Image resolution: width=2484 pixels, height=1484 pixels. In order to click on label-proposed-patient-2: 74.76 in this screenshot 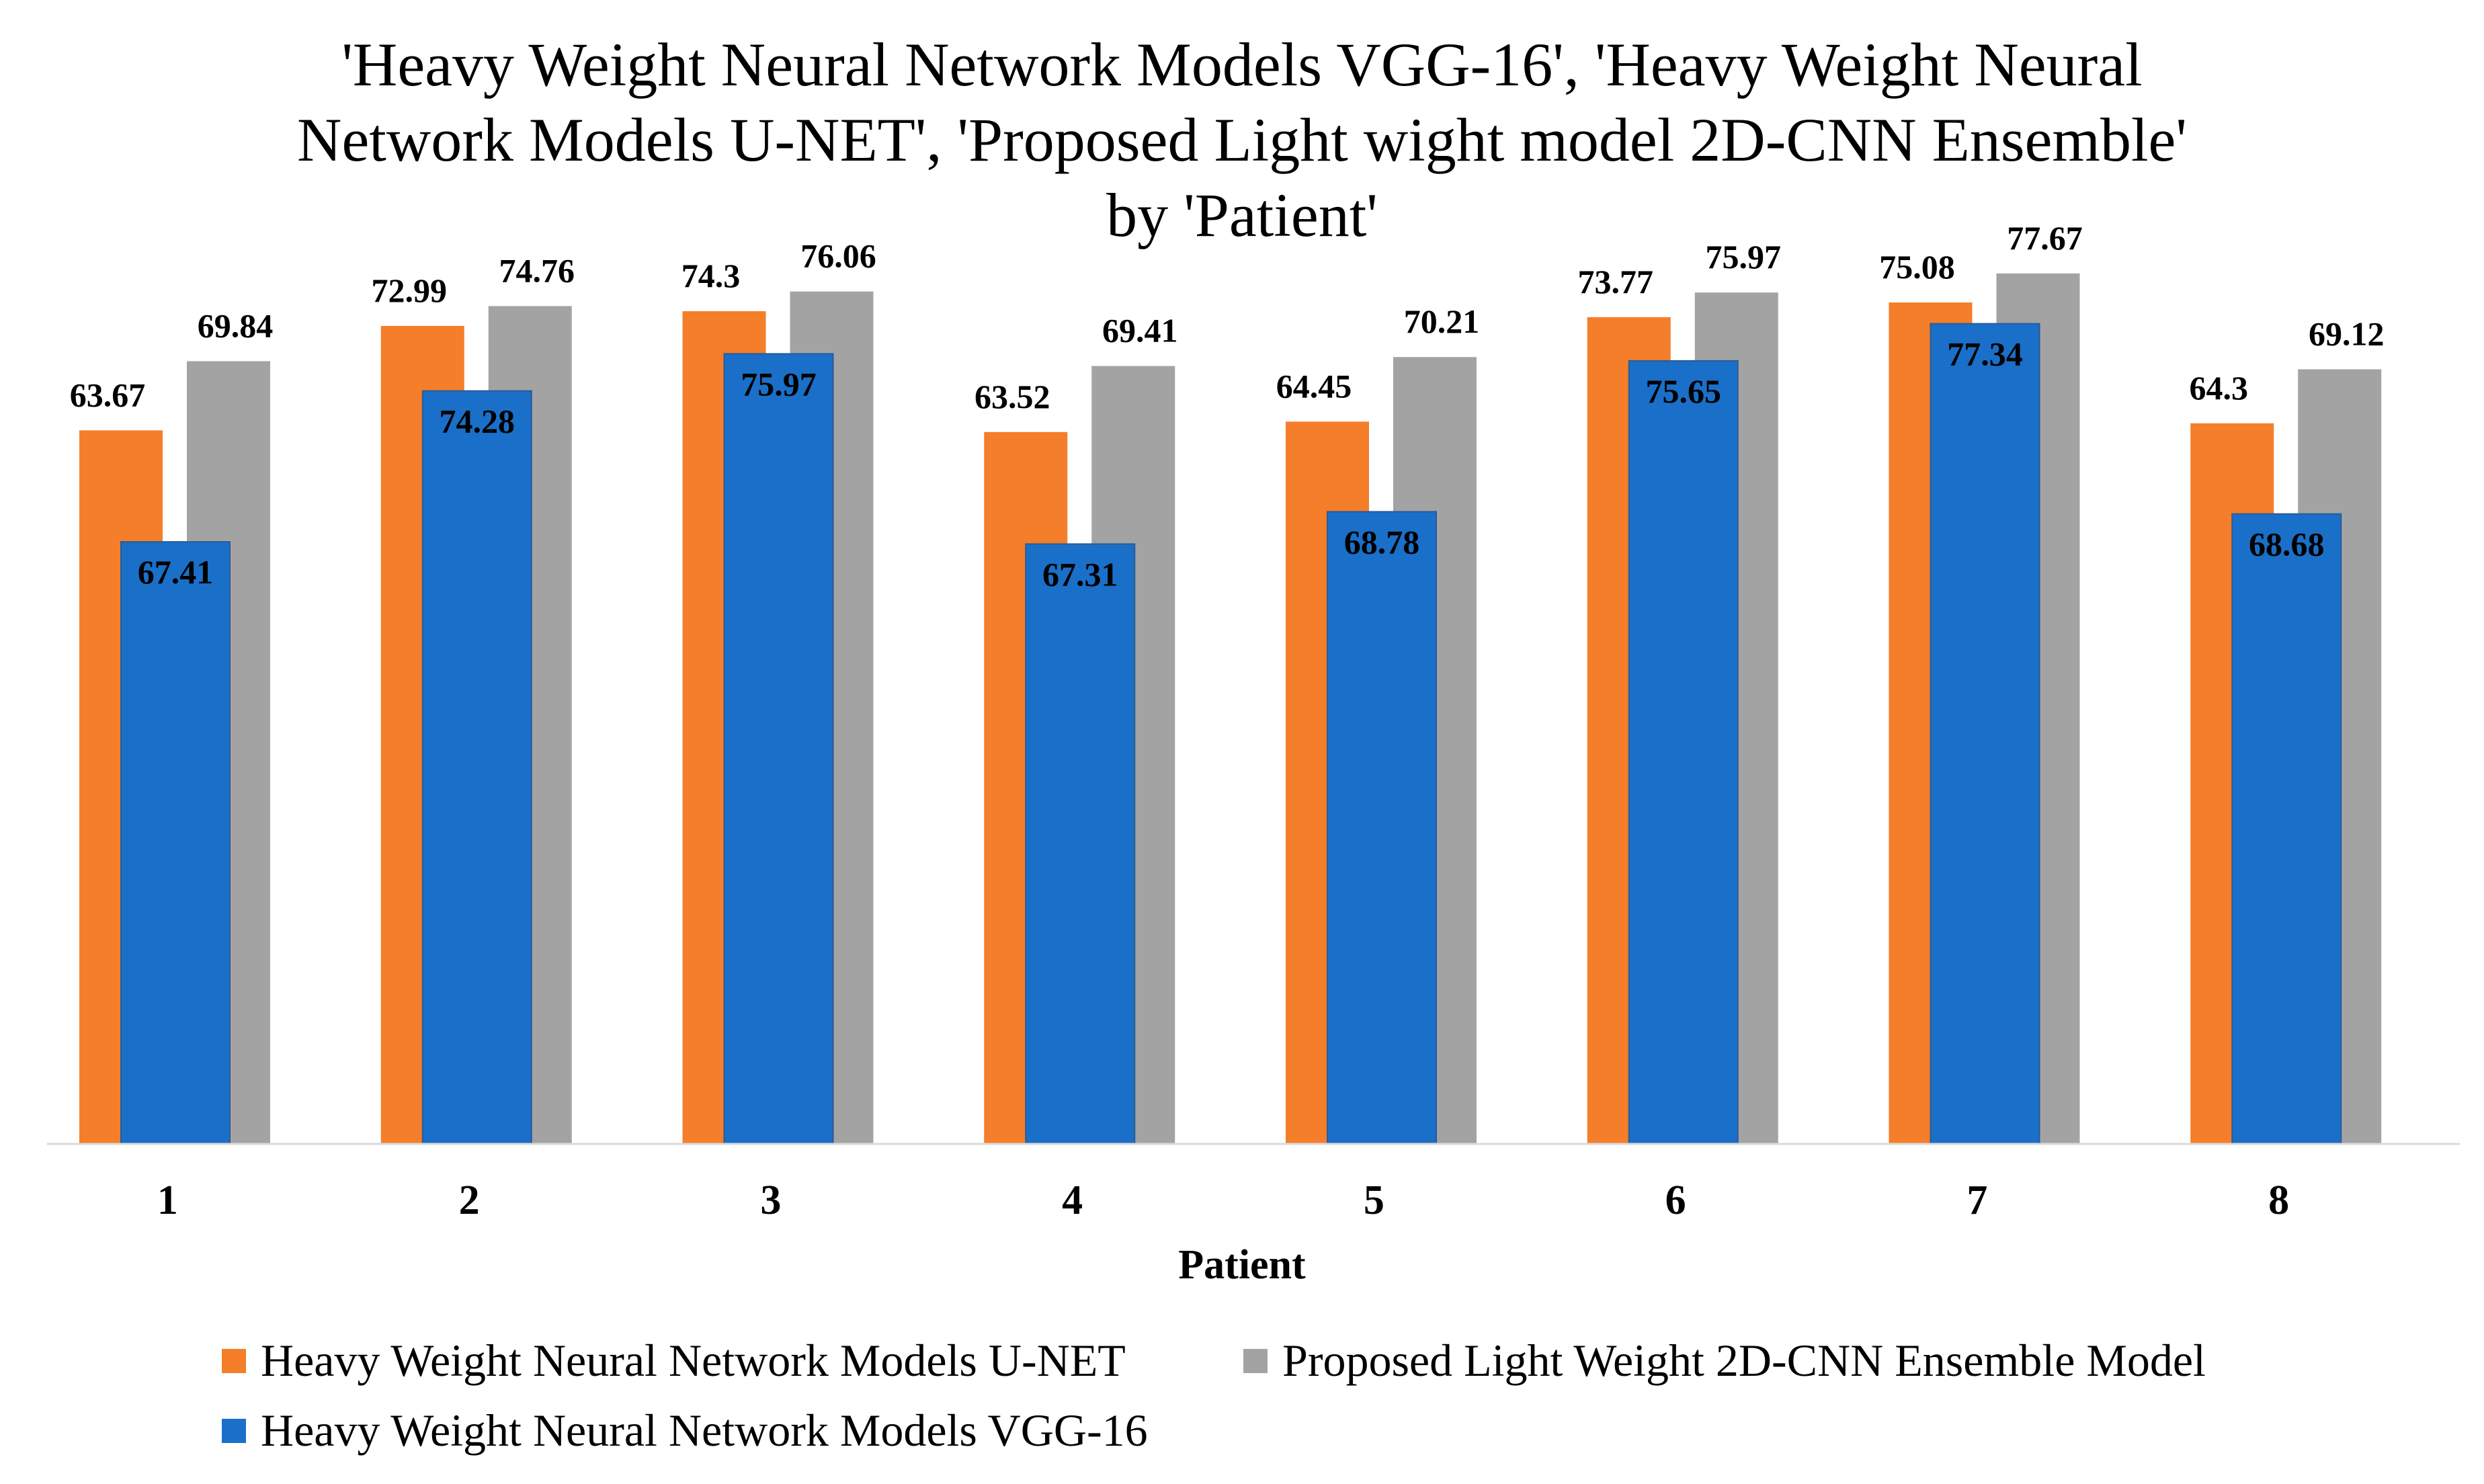, I will do `click(537, 270)`.